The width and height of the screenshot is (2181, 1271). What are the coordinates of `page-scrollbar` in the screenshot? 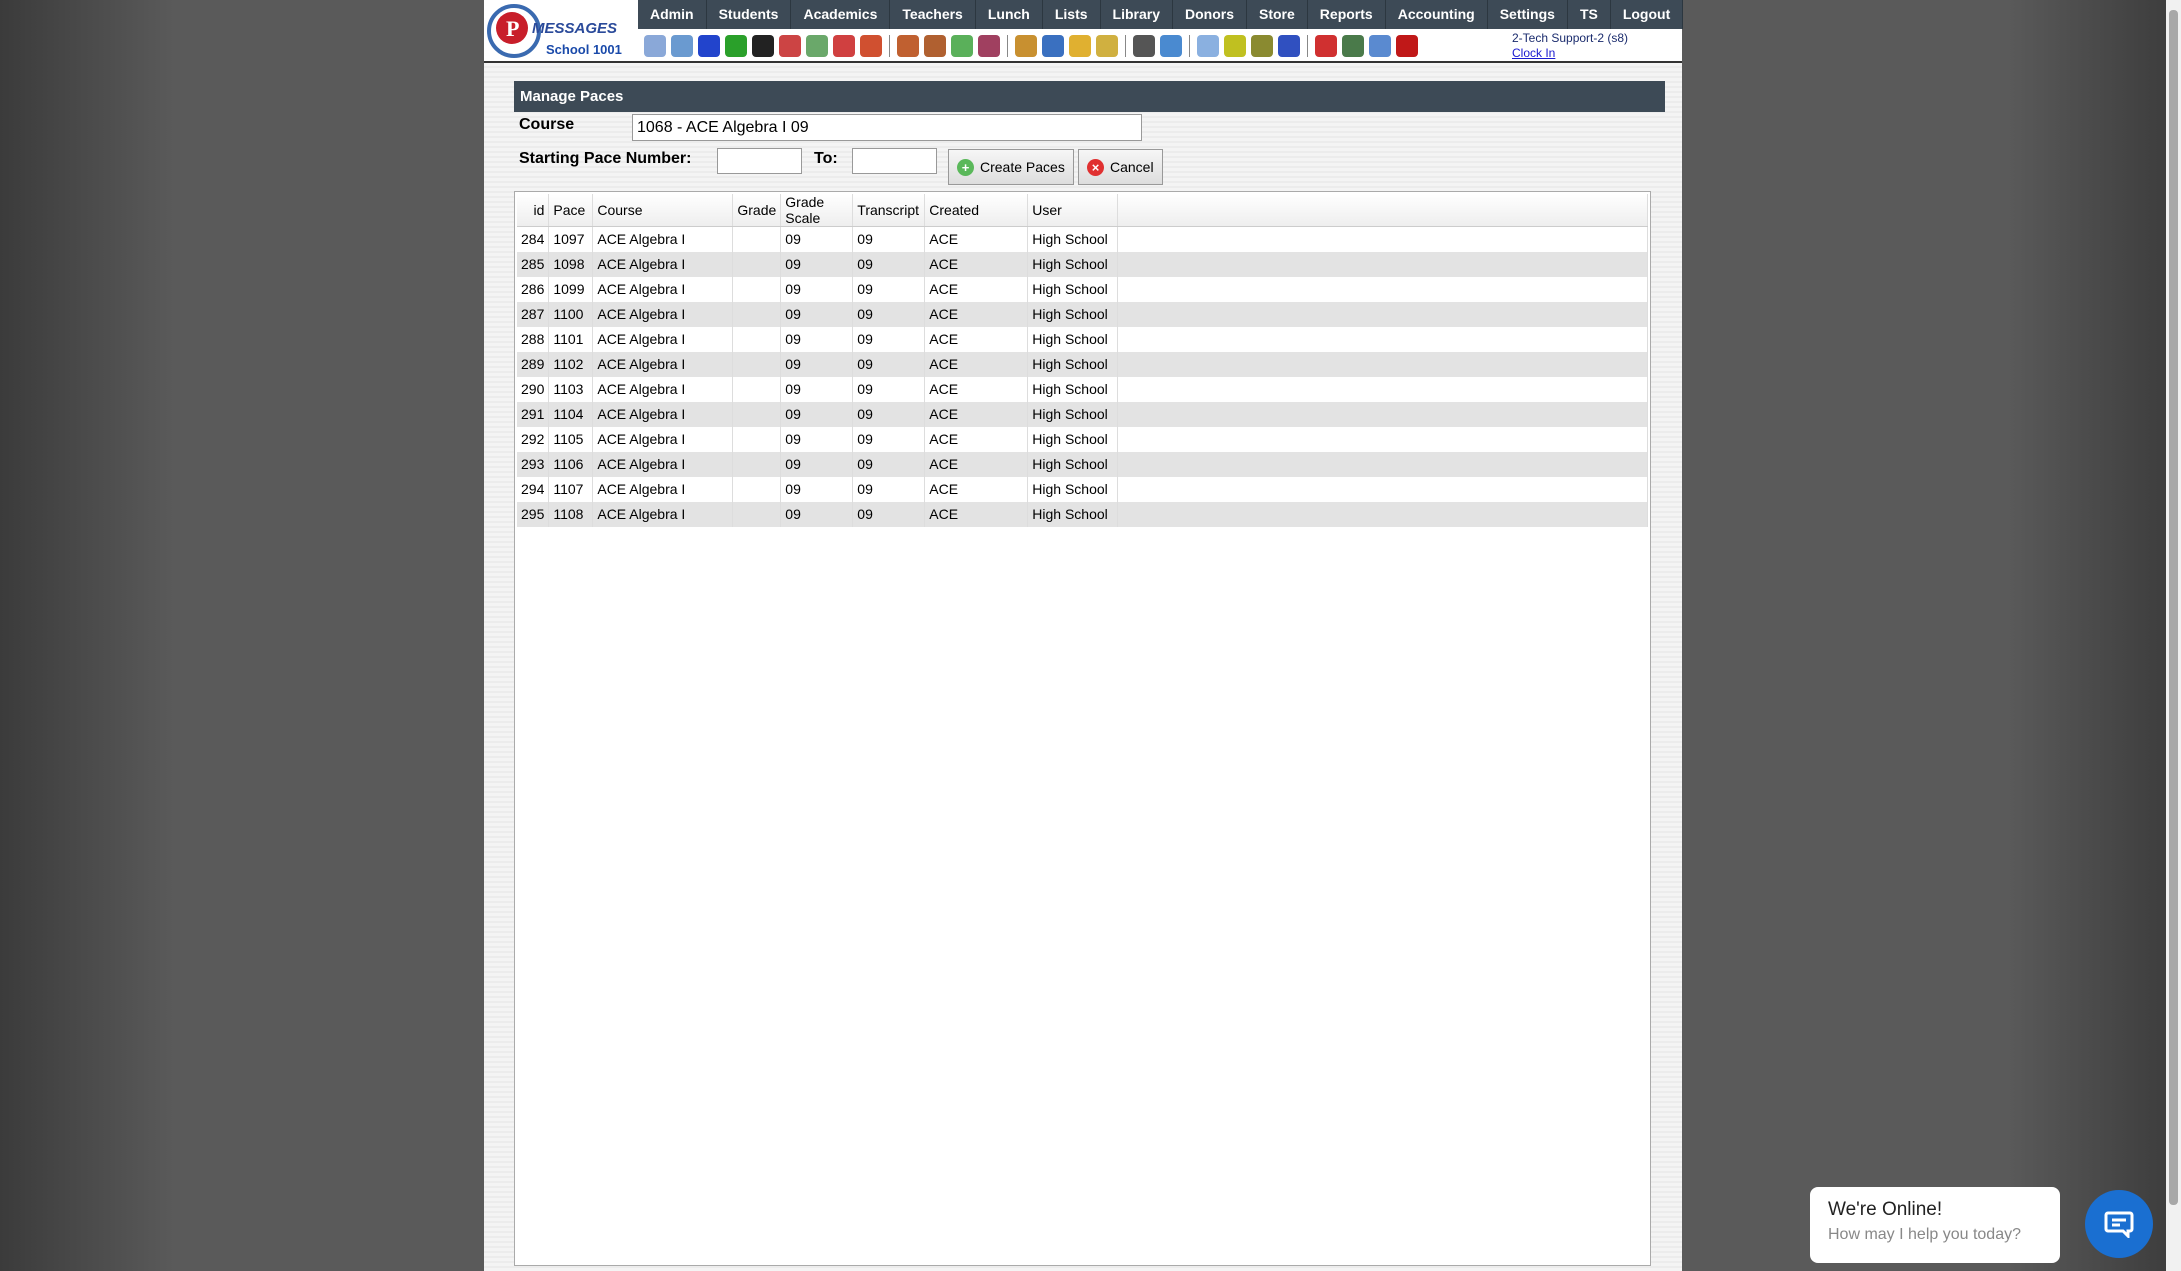 It's located at (2173, 635).